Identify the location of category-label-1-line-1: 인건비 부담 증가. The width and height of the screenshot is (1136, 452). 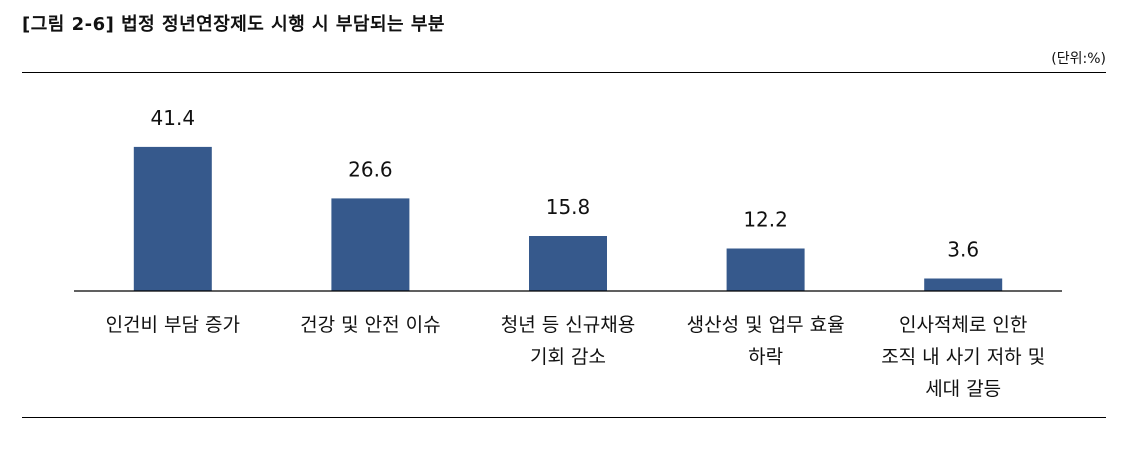
(173, 325).